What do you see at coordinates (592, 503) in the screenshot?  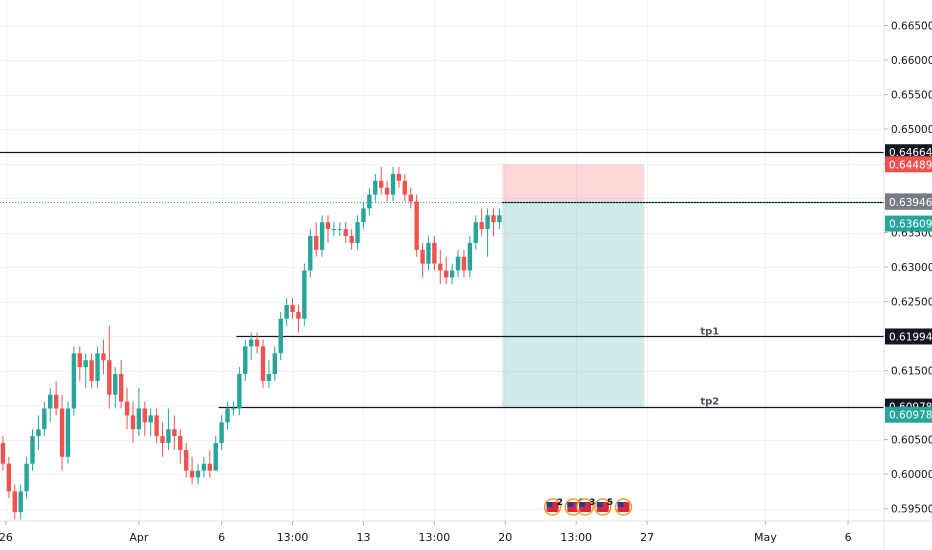 I see `event-count-label: 3` at bounding box center [592, 503].